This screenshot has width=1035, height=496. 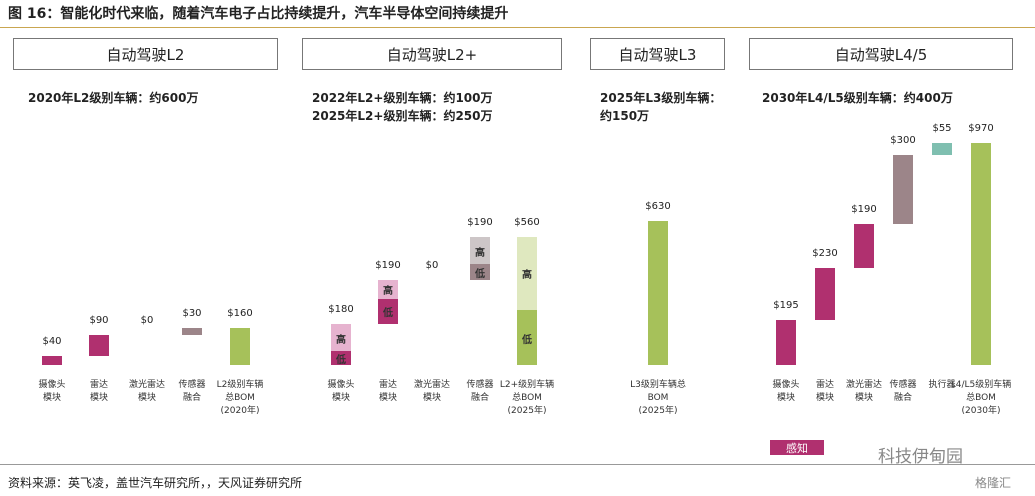 What do you see at coordinates (155, 483) in the screenshot?
I see `source: 资料来源：英飞凌，盖世汽车研究所，，天风证券研究所` at bounding box center [155, 483].